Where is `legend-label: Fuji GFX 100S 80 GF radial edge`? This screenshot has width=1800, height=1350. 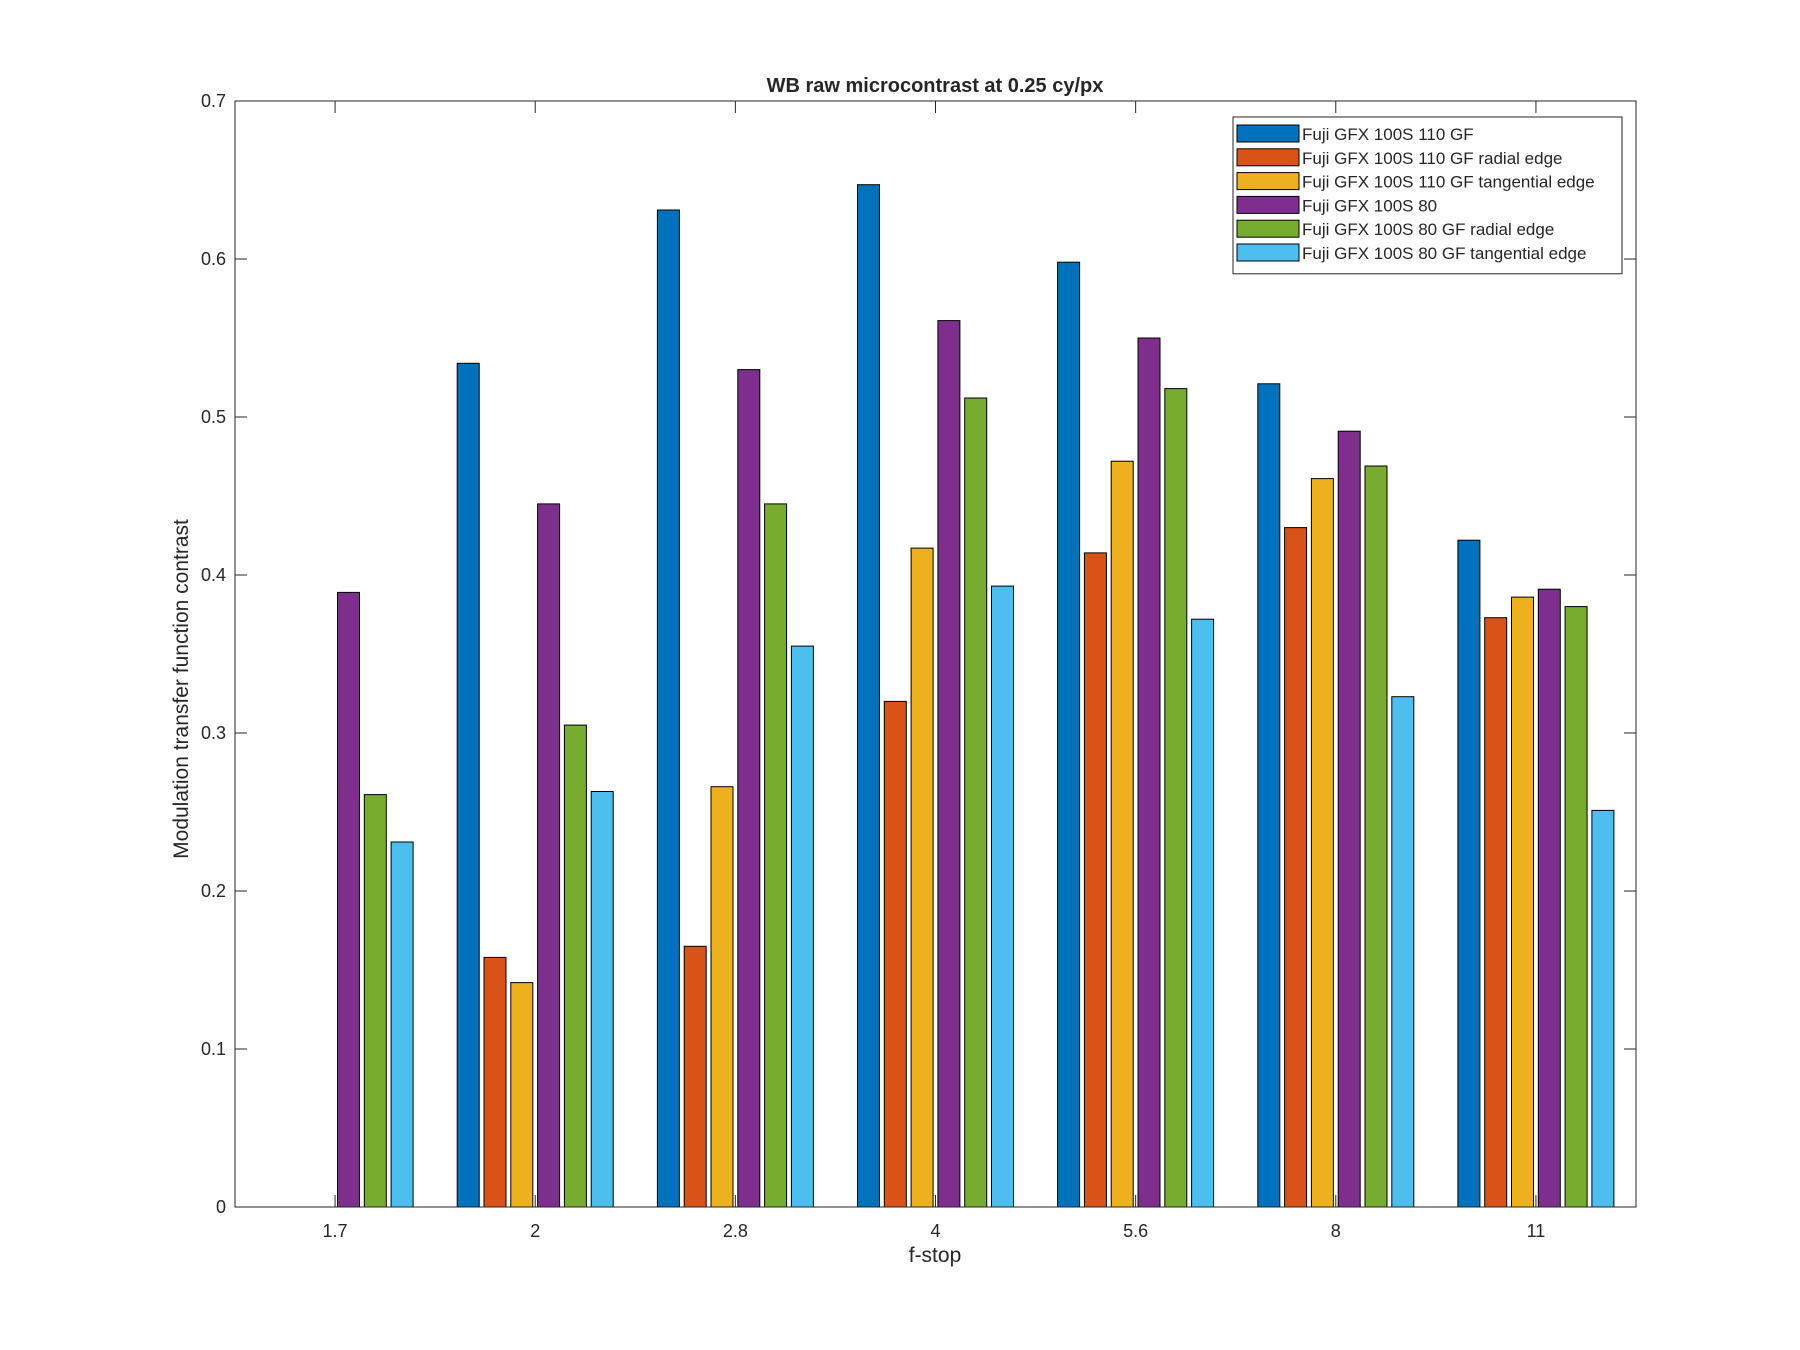 legend-label: Fuji GFX 100S 80 GF radial edge is located at coordinates (1428, 229).